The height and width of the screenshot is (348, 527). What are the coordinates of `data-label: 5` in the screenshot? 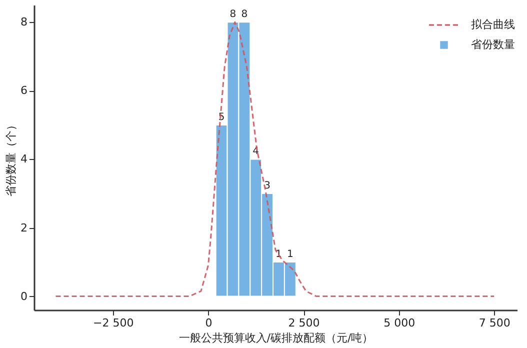 It's located at (221, 117).